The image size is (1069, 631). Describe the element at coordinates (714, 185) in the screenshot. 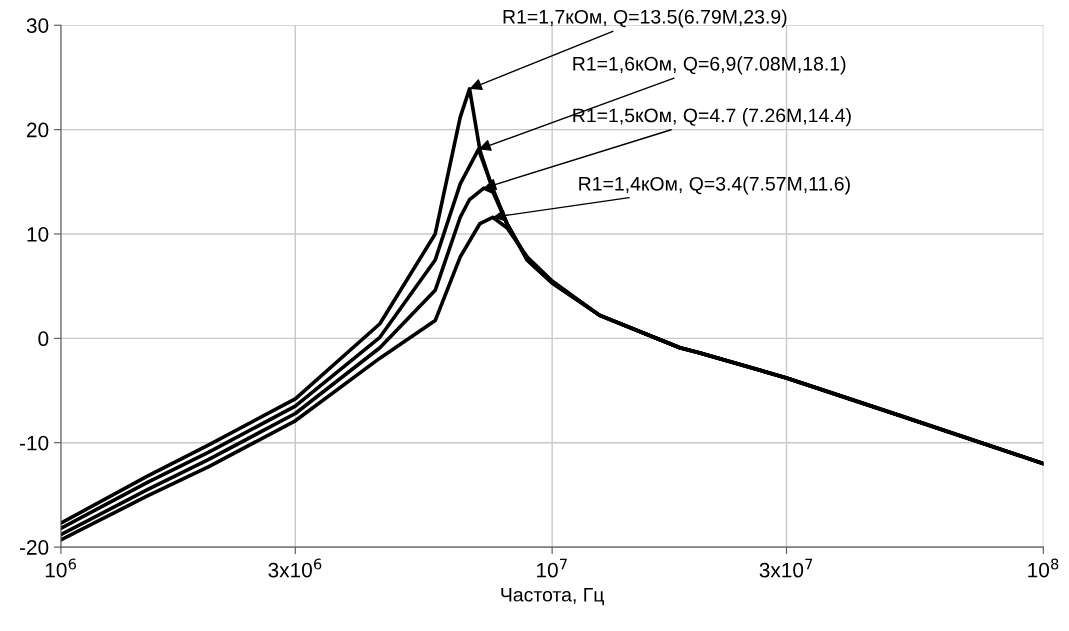

I see `annotation: R1=1,4кОм, Q=3.4(7.57M,11.6)` at that location.